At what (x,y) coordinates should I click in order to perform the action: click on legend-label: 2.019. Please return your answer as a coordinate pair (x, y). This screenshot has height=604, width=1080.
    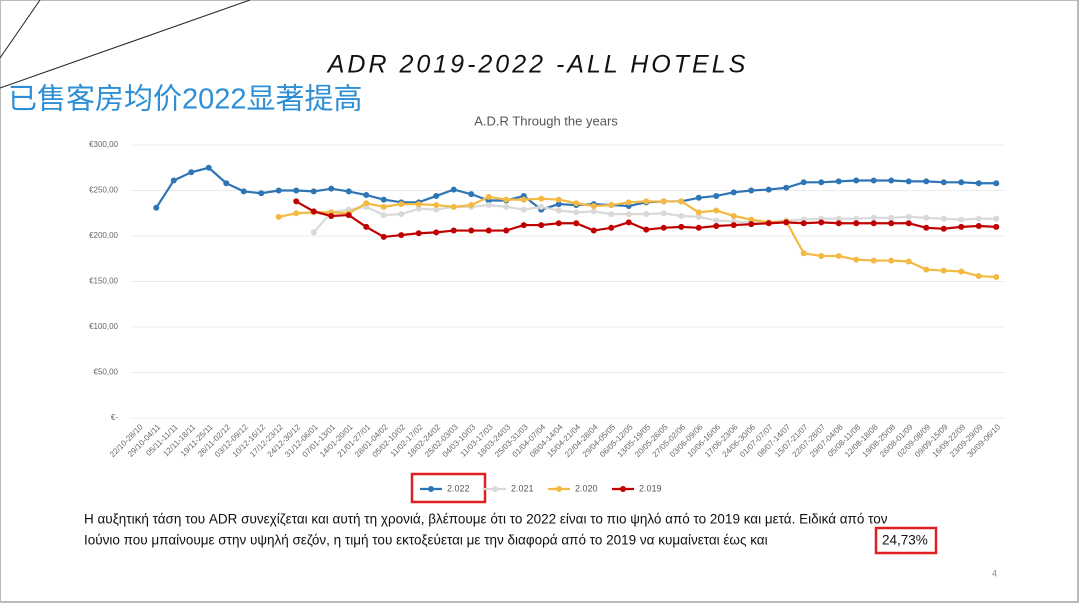
    Looking at the image, I should click on (650, 488).